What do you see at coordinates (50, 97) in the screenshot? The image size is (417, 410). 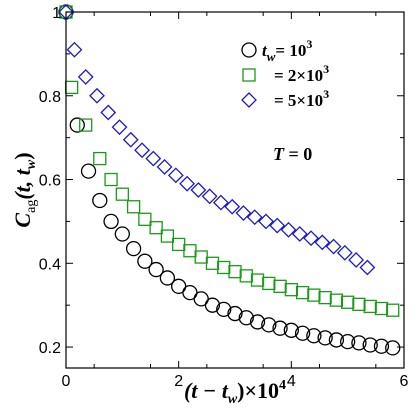 I see `y-tick-label: 0.8` at bounding box center [50, 97].